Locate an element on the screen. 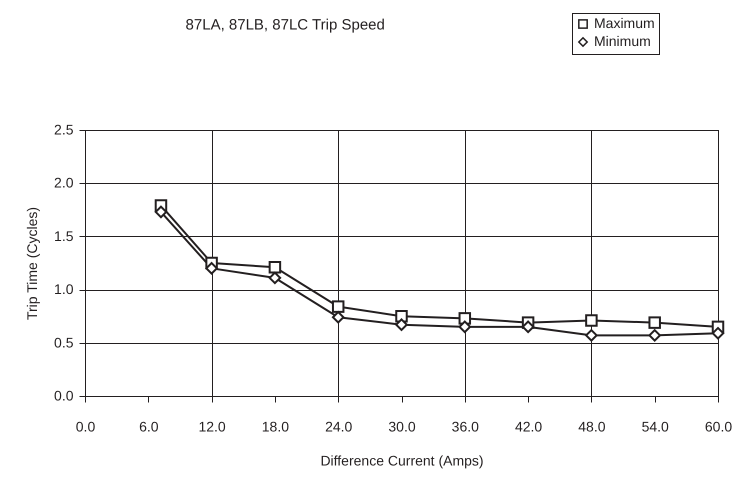 The height and width of the screenshot is (495, 739). x-tick-label: 30.0 is located at coordinates (402, 426).